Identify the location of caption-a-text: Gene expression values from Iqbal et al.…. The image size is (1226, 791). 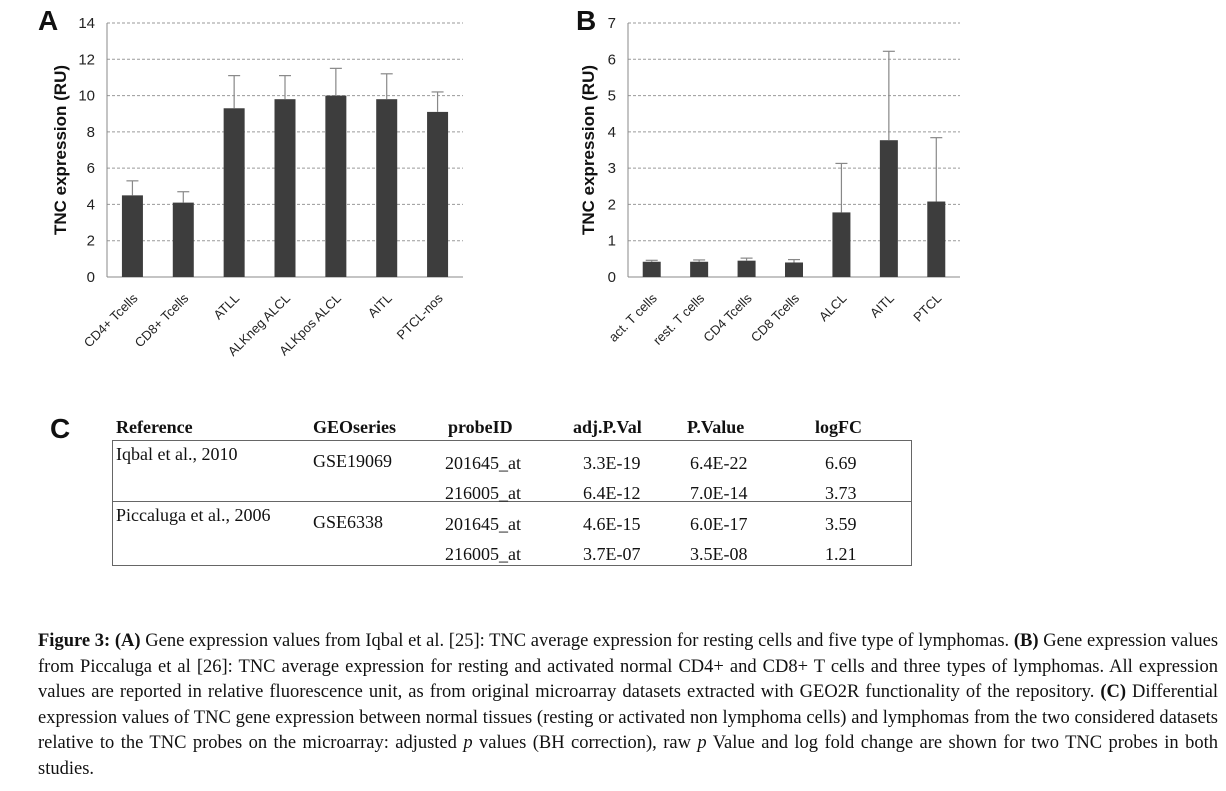
(577, 641).